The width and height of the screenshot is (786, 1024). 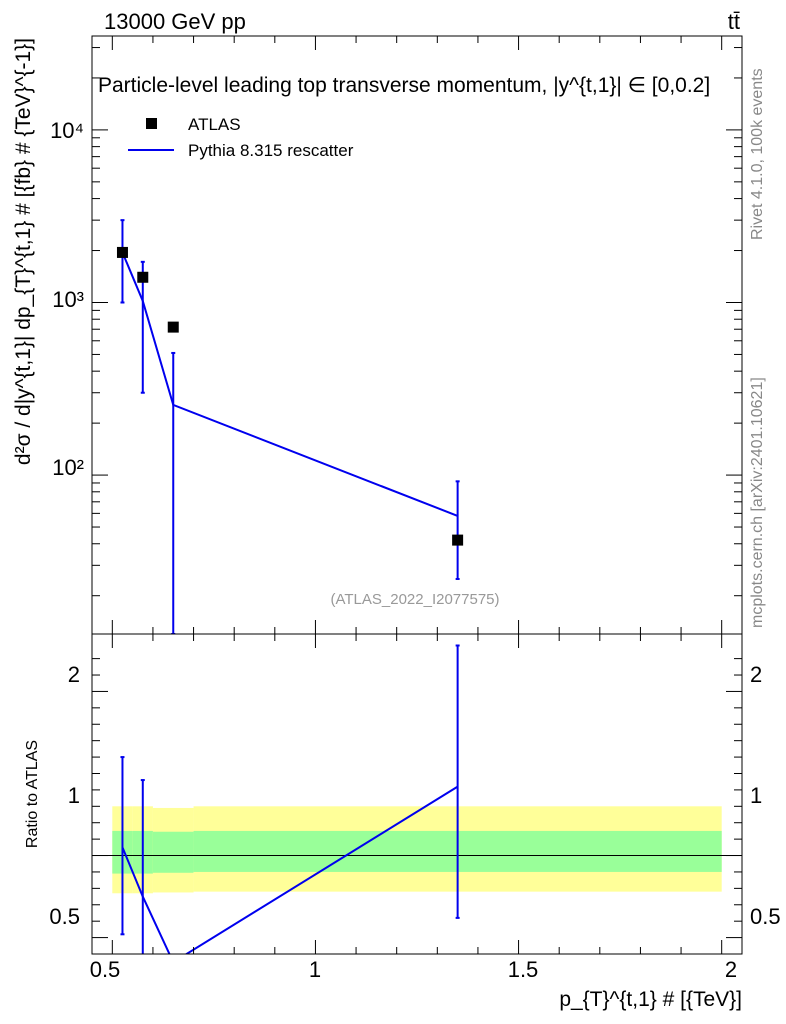 What do you see at coordinates (413, 969) in the screenshot?
I see `x-tick-labels: 0.5 1 1.5 2` at bounding box center [413, 969].